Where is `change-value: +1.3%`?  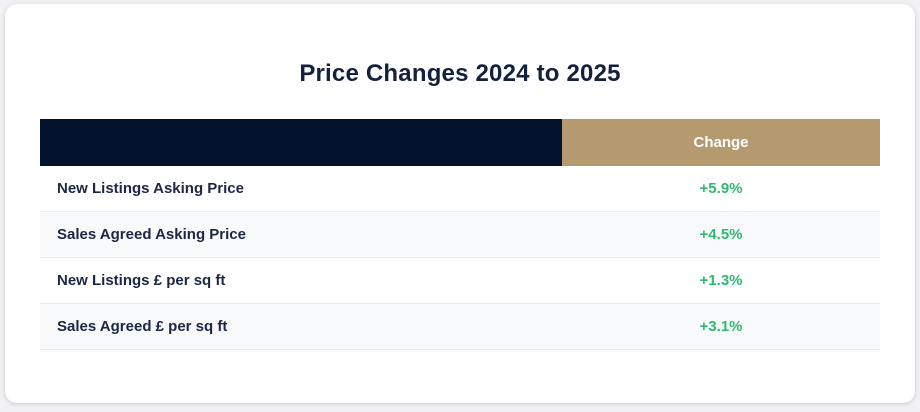 change-value: +1.3% is located at coordinates (721, 280).